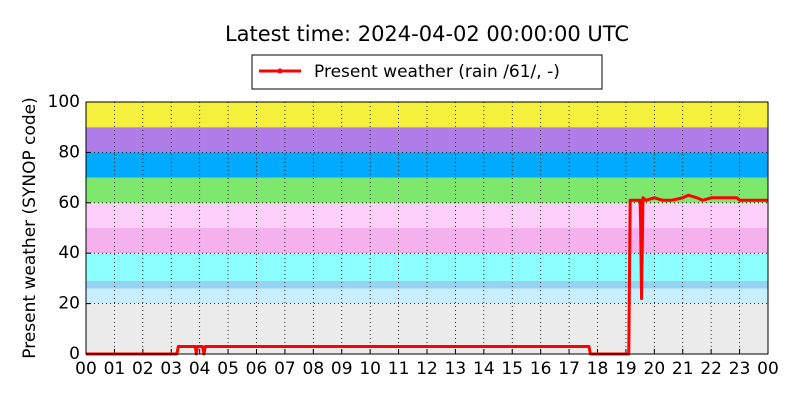 This screenshot has height=400, width=800. What do you see at coordinates (69, 253) in the screenshot?
I see `y-tick-label: 40` at bounding box center [69, 253].